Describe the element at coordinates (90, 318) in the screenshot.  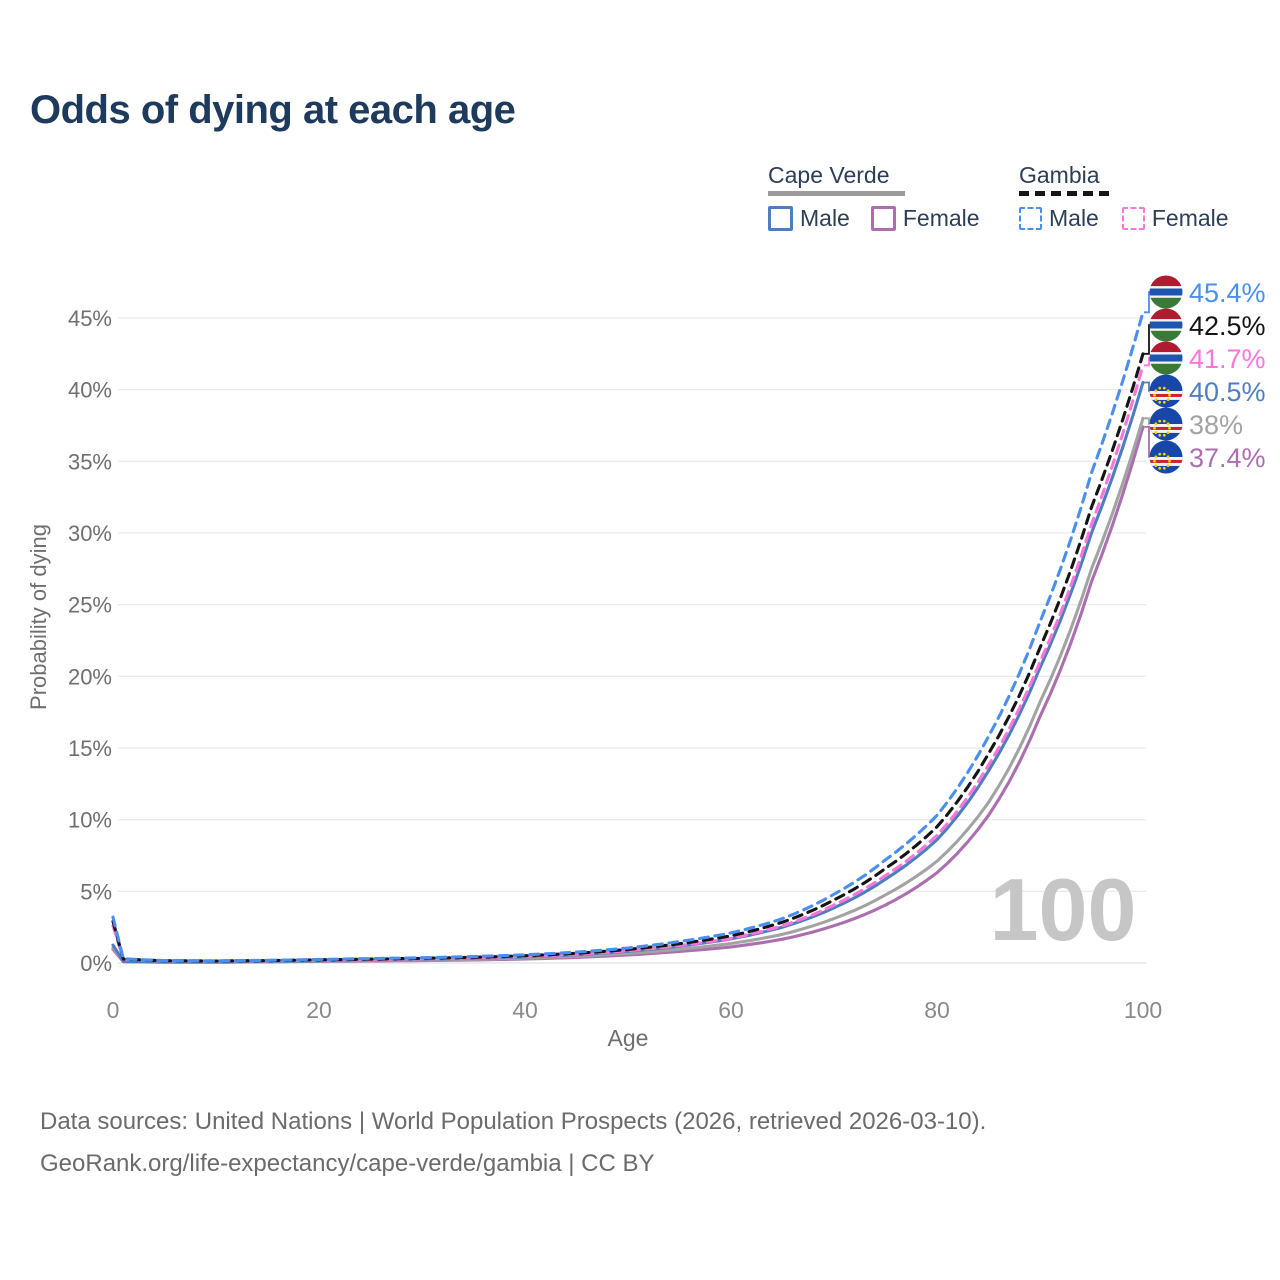
I see `y-tick-label-45: 45%` at that location.